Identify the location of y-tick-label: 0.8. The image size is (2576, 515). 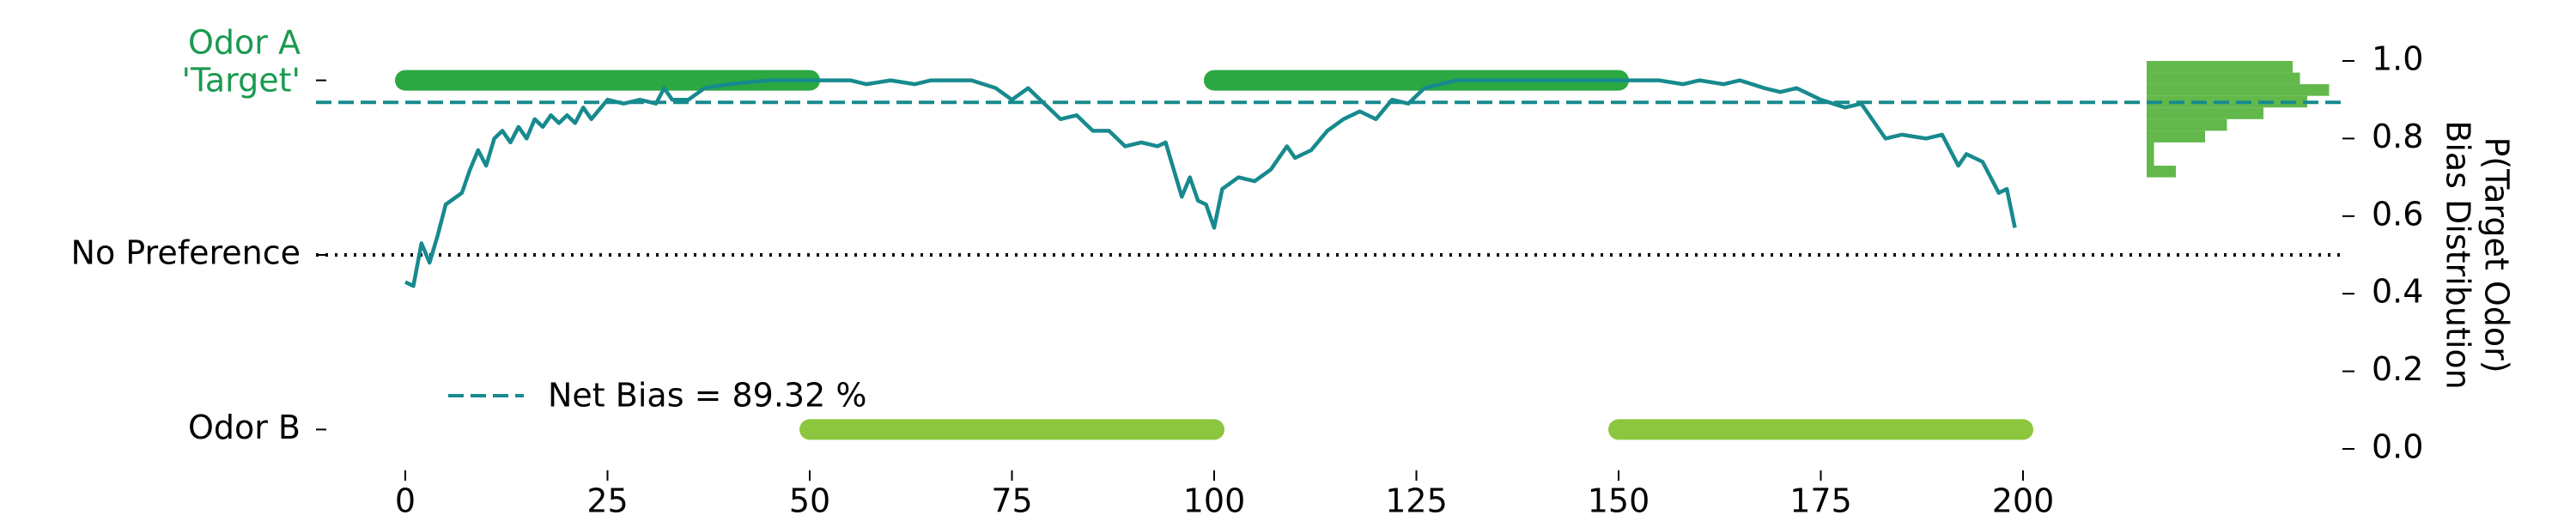
(2397, 136).